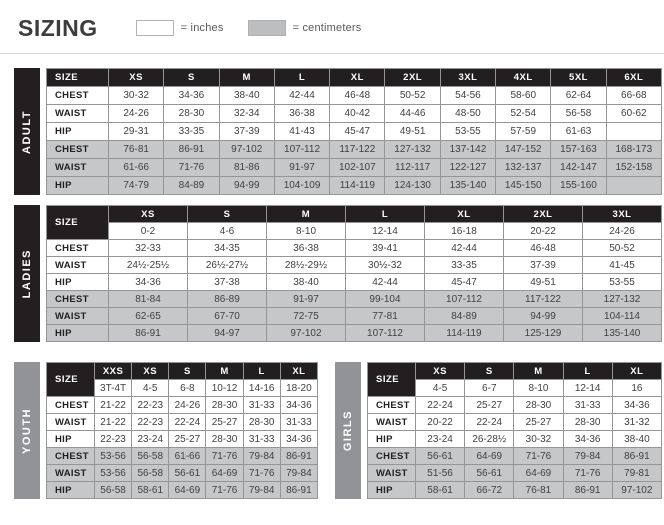 The image size is (664, 525). Describe the element at coordinates (489, 388) in the screenshot. I see `girls-size-number-header: 6-7` at that location.